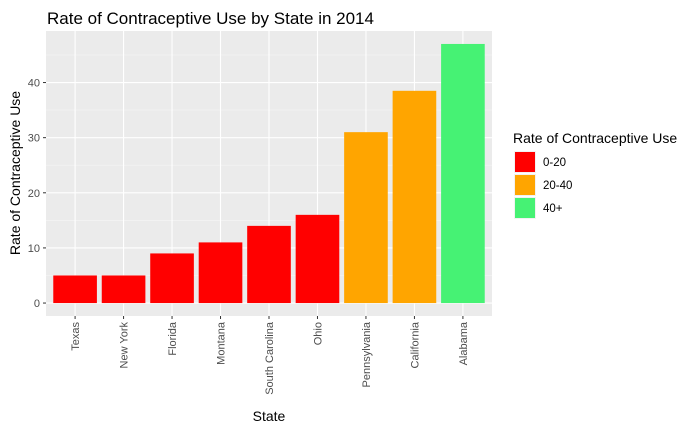 This screenshot has height=432, width=700. I want to click on x-tick-label: Ohio, so click(318, 333).